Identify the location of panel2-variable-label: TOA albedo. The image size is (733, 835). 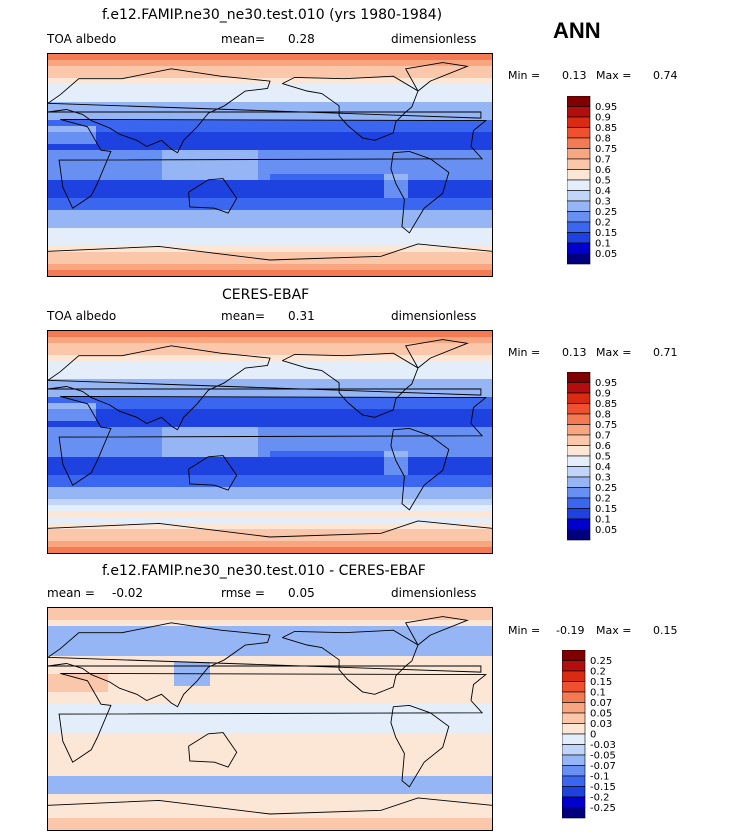
(82, 316).